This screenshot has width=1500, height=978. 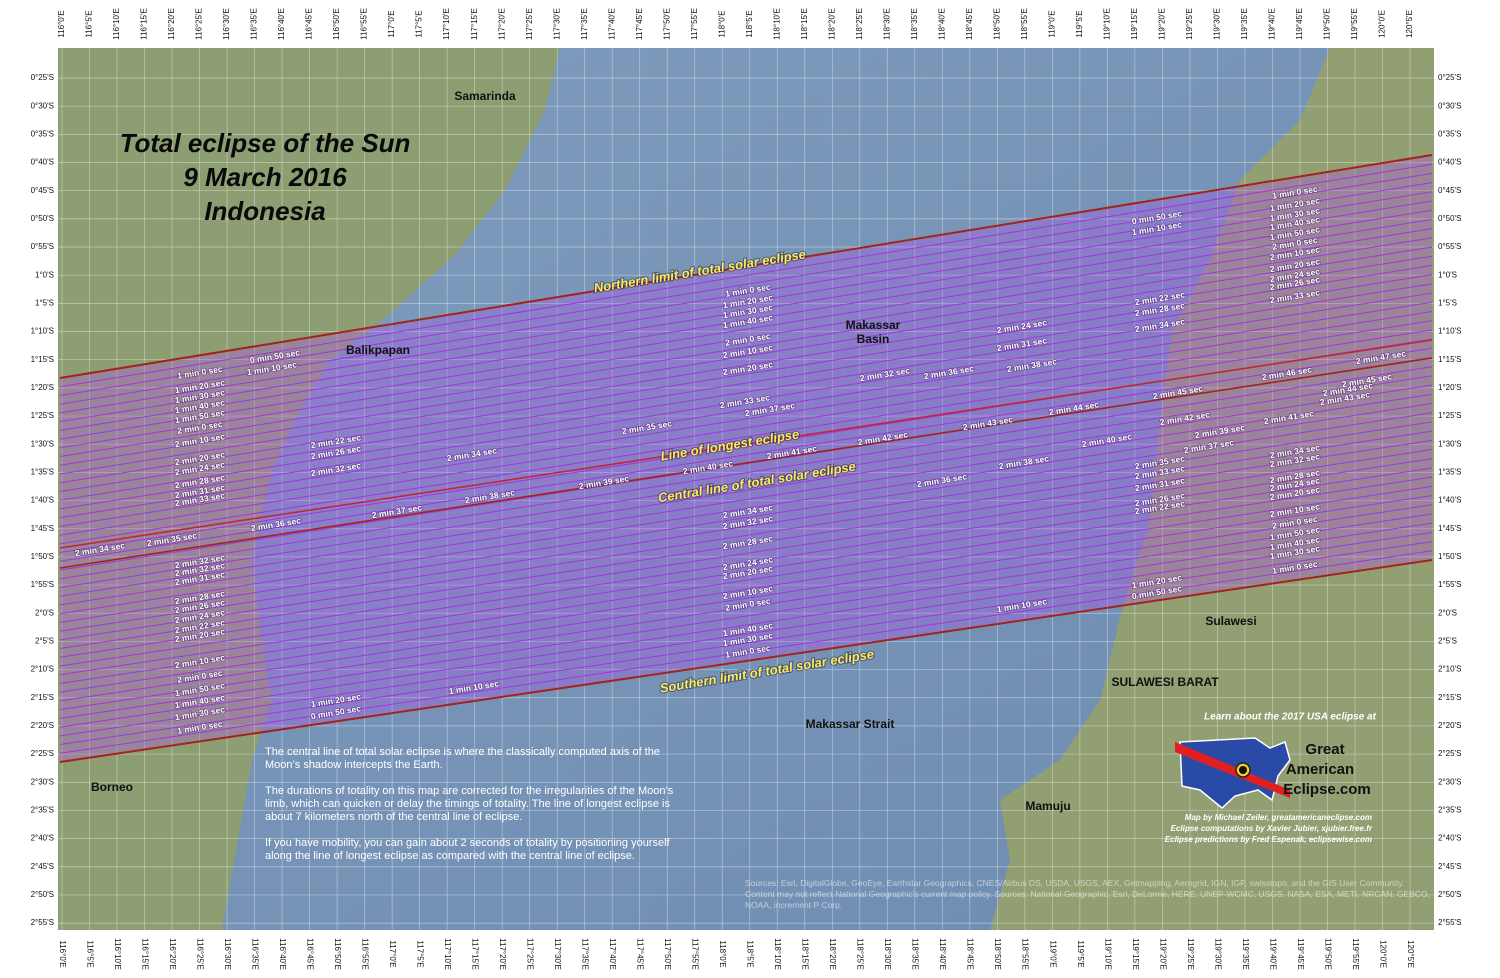 I want to click on longitude-label-bottom: 117°10'E, so click(x=447, y=954).